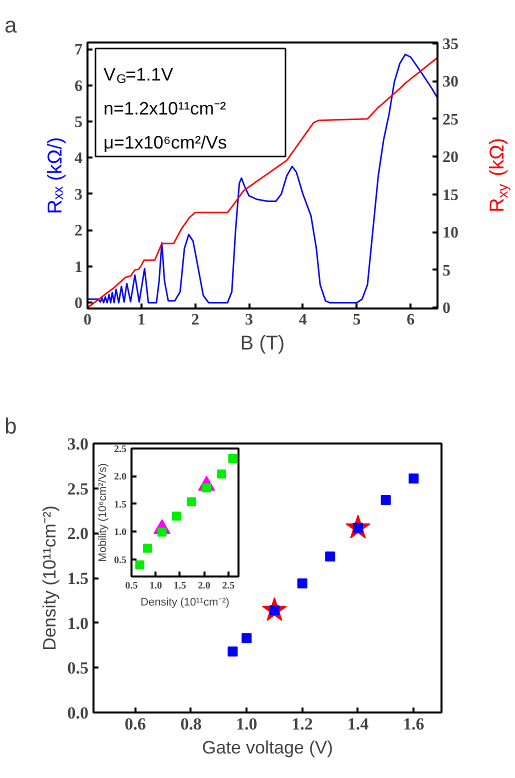  Describe the element at coordinates (78, 195) in the screenshot. I see `y-tick-label: 3` at that location.